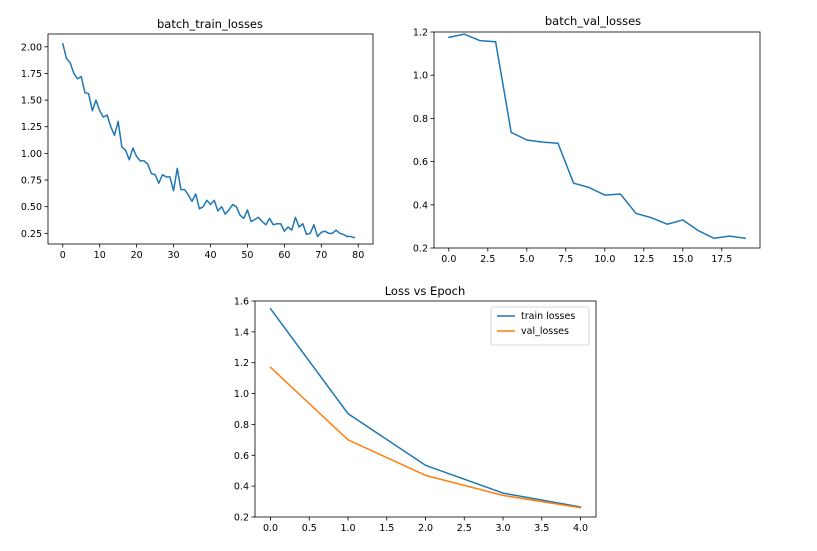  I want to click on x-tick-label: 17.5, so click(721, 259).